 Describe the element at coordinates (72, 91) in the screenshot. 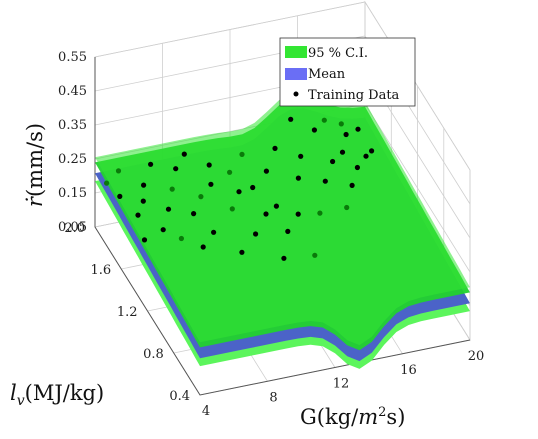

I see `z-tick-label: 0.45` at that location.